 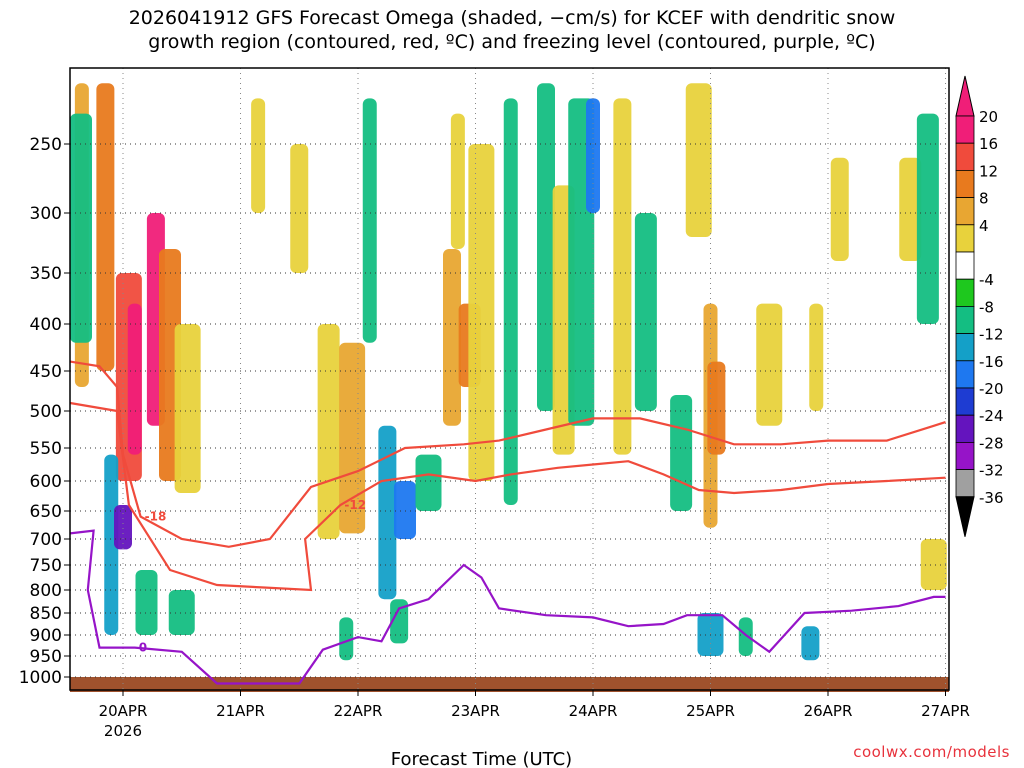 What do you see at coordinates (46, 591) in the screenshot?
I see `y-tick-label: 800` at bounding box center [46, 591].